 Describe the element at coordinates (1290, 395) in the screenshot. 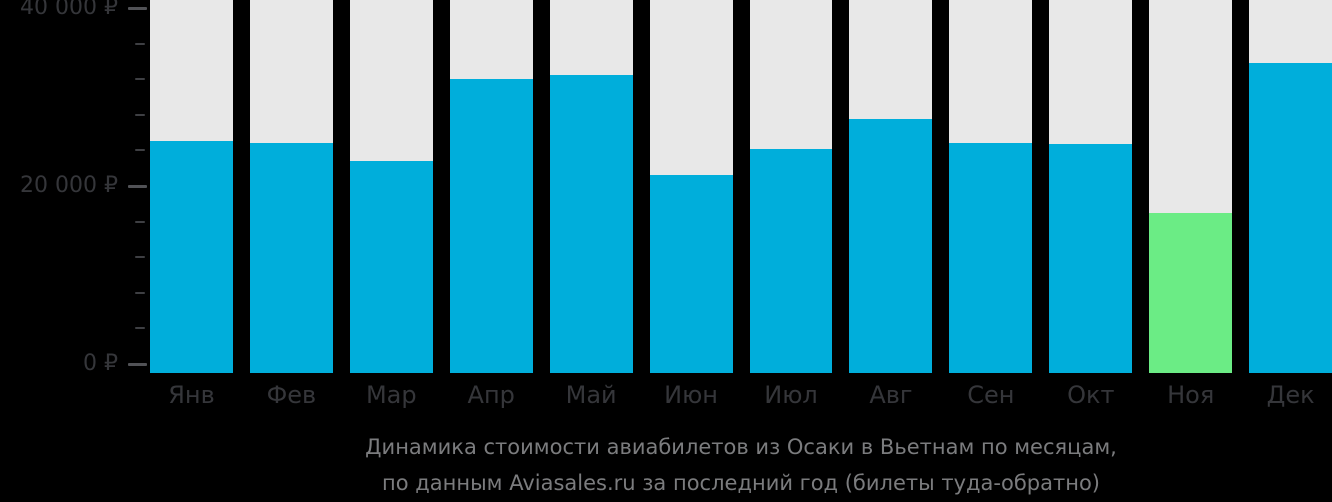

I see `x-axis-label: Дек` at that location.